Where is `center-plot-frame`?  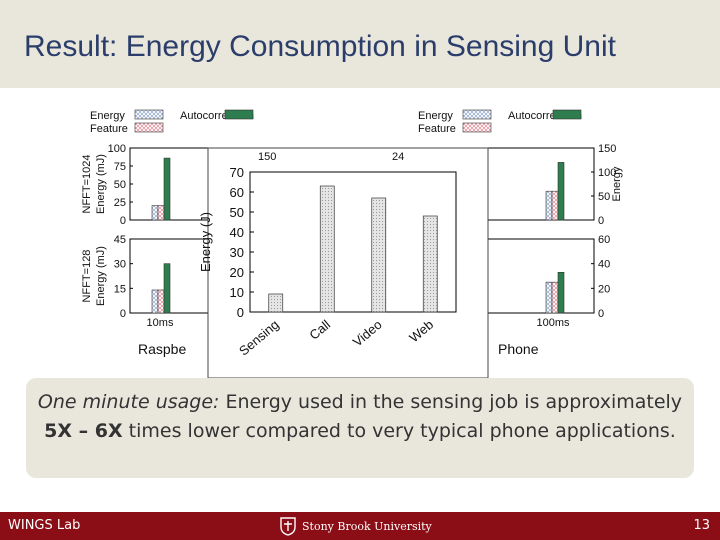
center-plot-frame is located at coordinates (353, 242).